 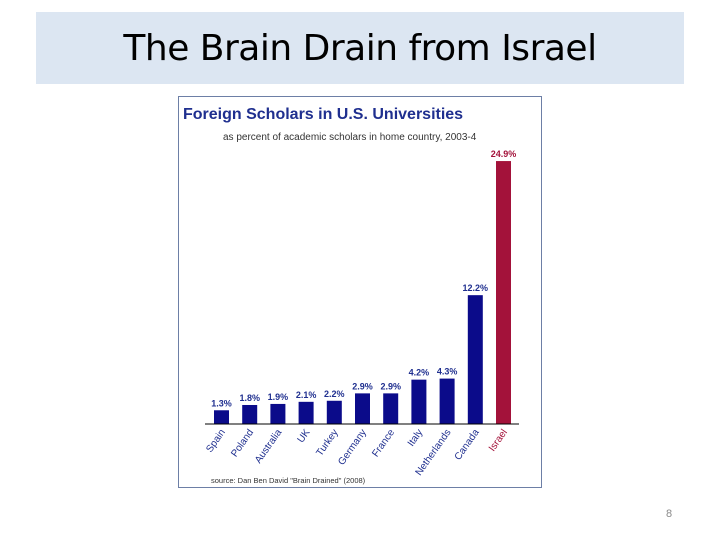 I want to click on bar-germany, so click(x=362, y=408).